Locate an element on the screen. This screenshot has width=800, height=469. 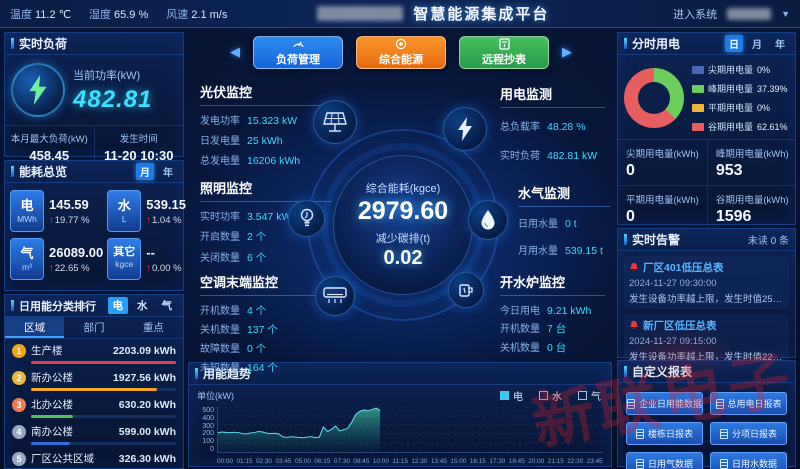
alerts-title: 实时告警 is located at coordinates (656, 240).